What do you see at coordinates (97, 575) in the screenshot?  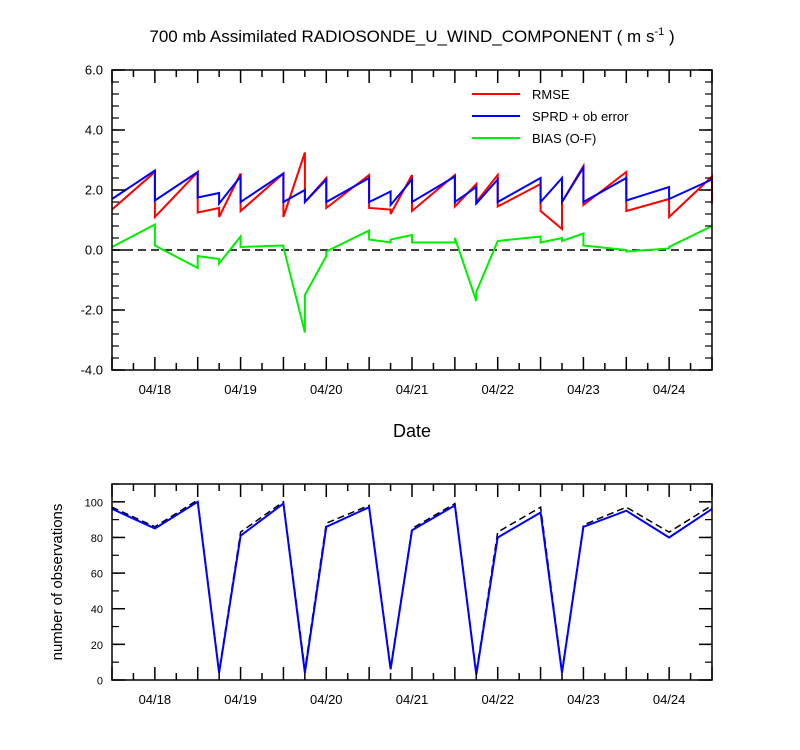 I see `y-tick-label: 60` at bounding box center [97, 575].